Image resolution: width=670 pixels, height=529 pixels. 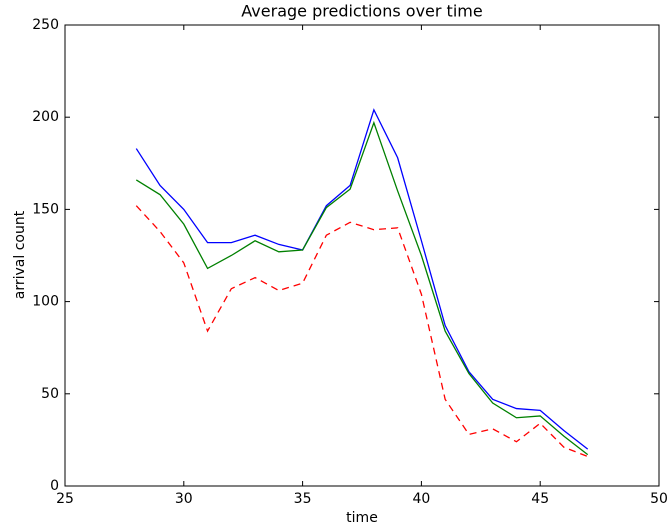 What do you see at coordinates (303, 499) in the screenshot?
I see `x-tick-label: 35` at bounding box center [303, 499].